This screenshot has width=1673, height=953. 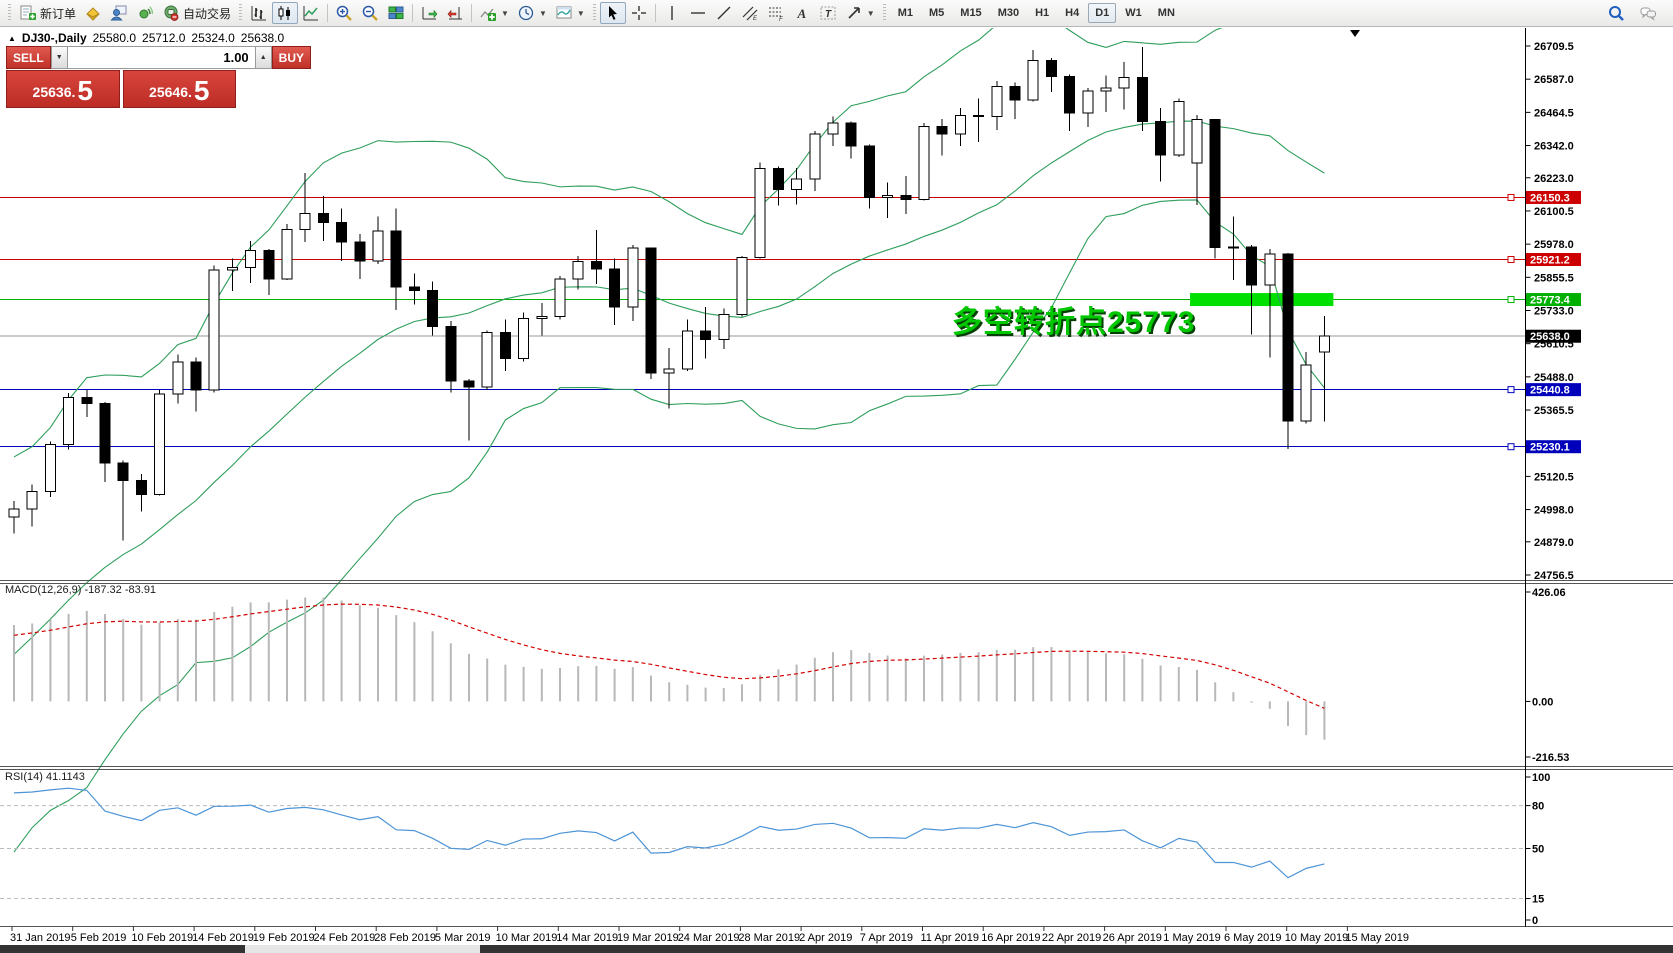 What do you see at coordinates (59, 57) in the screenshot?
I see `volume-decrease-button: ▼` at bounding box center [59, 57].